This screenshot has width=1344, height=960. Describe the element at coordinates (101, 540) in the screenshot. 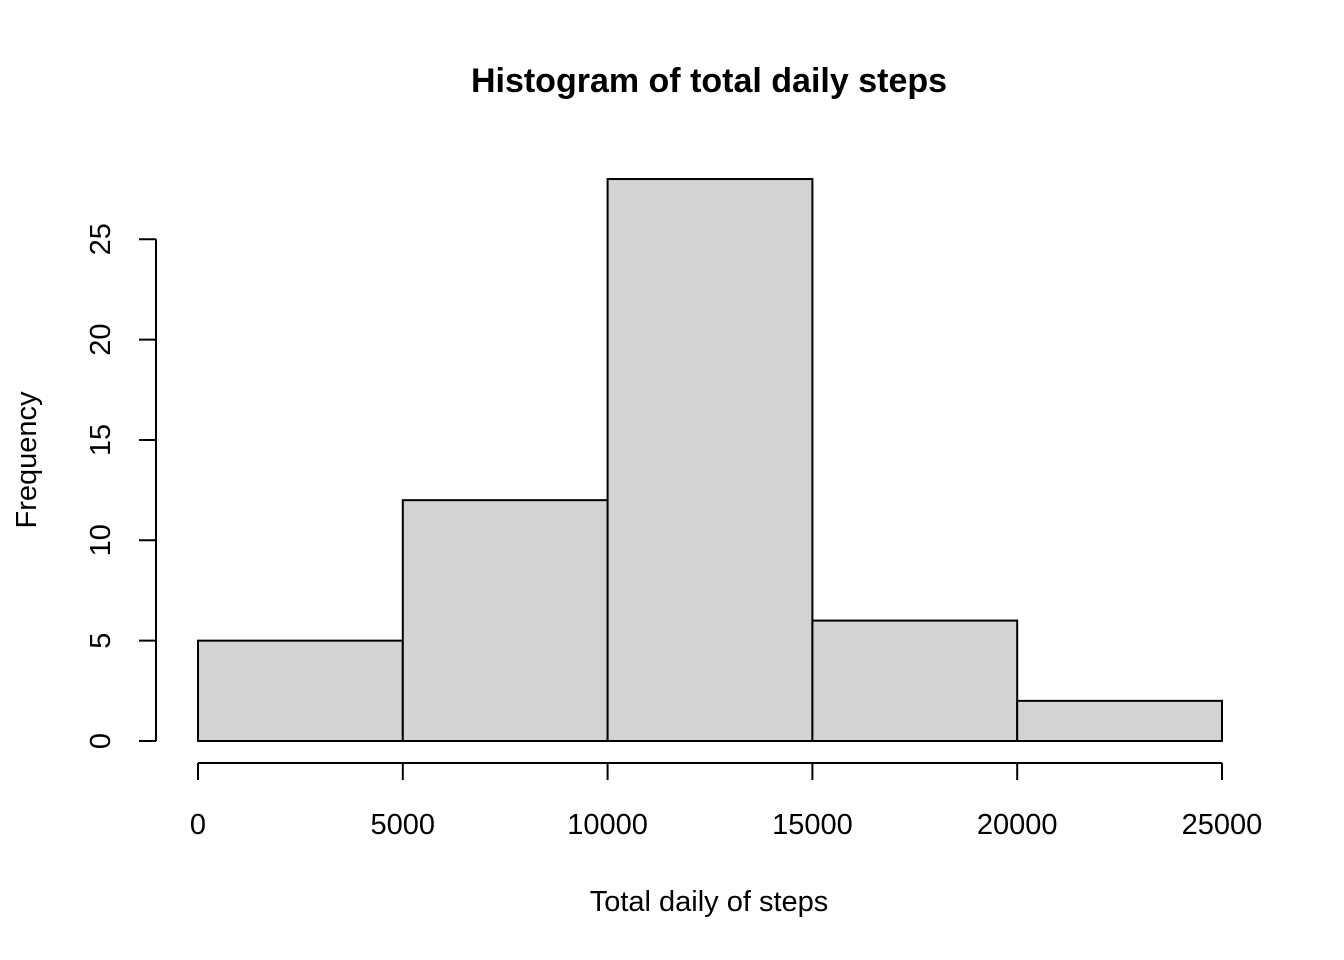

I see `y-tick-label: 10` at that location.